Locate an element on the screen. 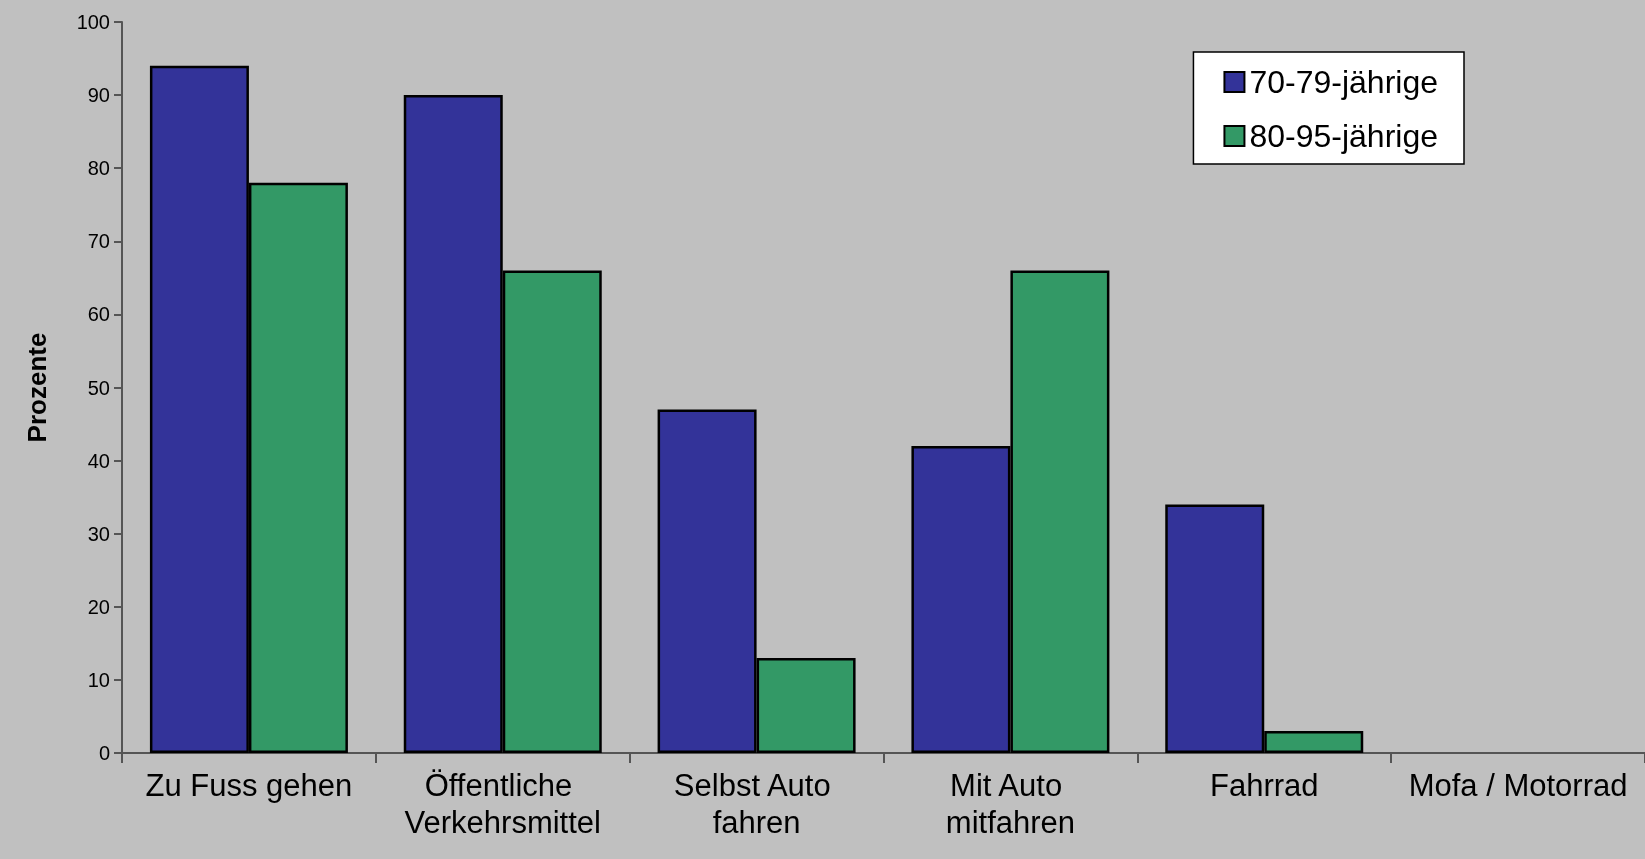 This screenshot has width=1645, height=859. y-tick-label: 30 is located at coordinates (98, 533).